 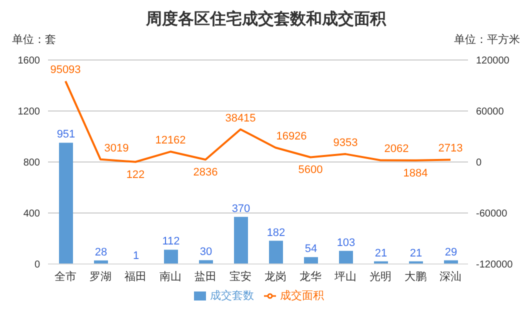 I want to click on y2-tick-label: 120000, so click(x=493, y=61).